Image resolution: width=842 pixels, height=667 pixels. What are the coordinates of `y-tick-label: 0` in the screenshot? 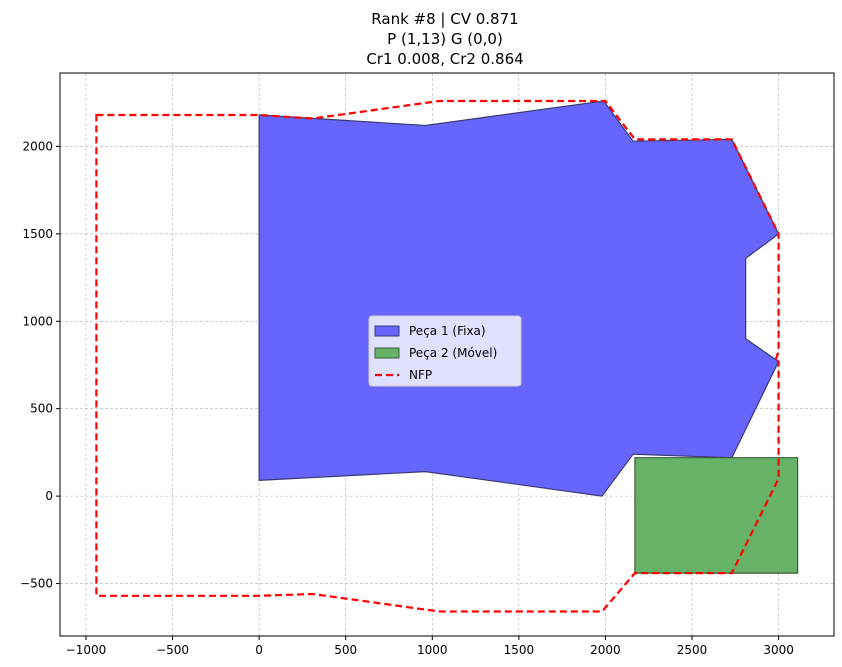 It's located at (49, 496).